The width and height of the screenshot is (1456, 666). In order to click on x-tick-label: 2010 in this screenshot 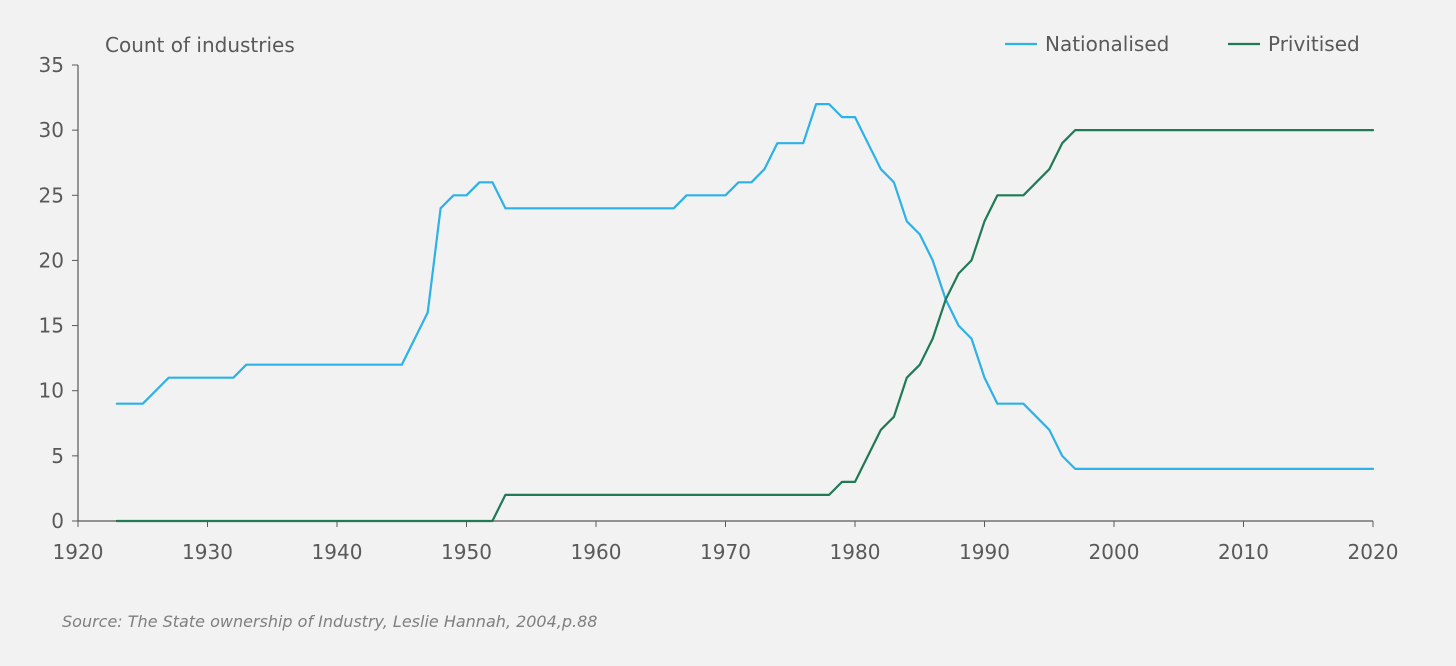, I will do `click(1243, 552)`.